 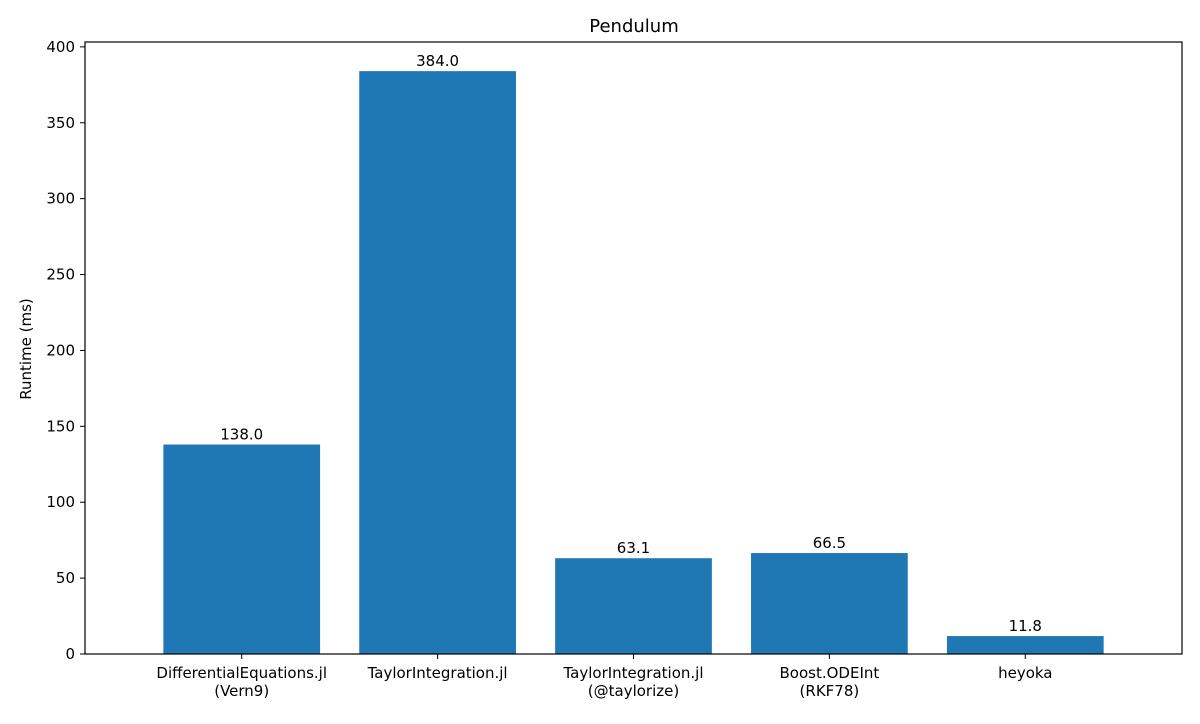 I want to click on y-tick-label: 400, so click(x=60, y=47).